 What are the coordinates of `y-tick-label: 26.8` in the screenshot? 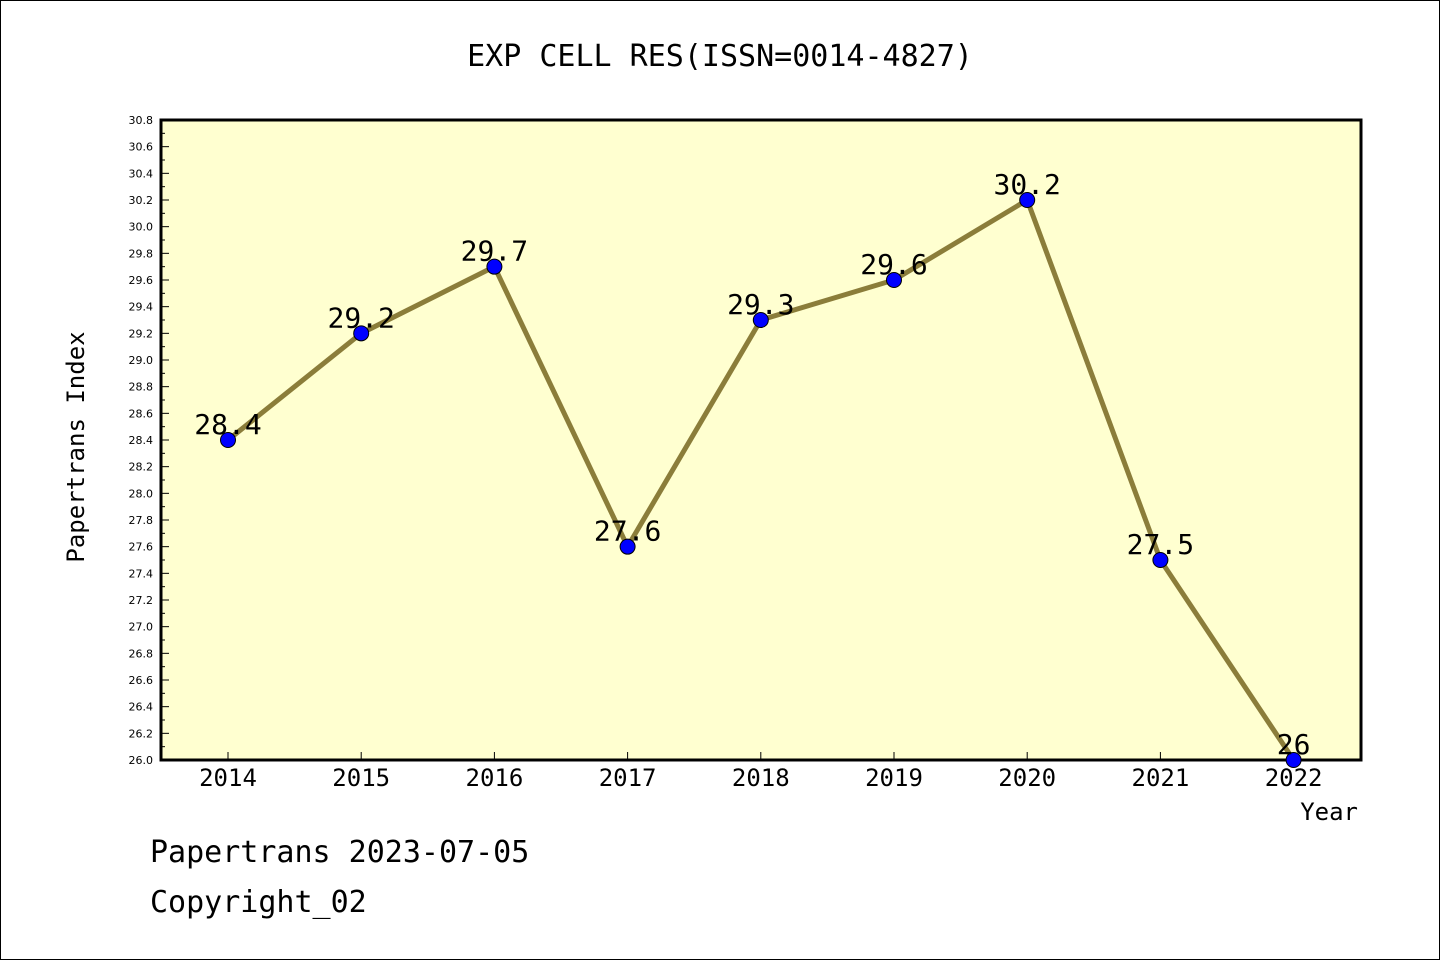 It's located at (141, 653).